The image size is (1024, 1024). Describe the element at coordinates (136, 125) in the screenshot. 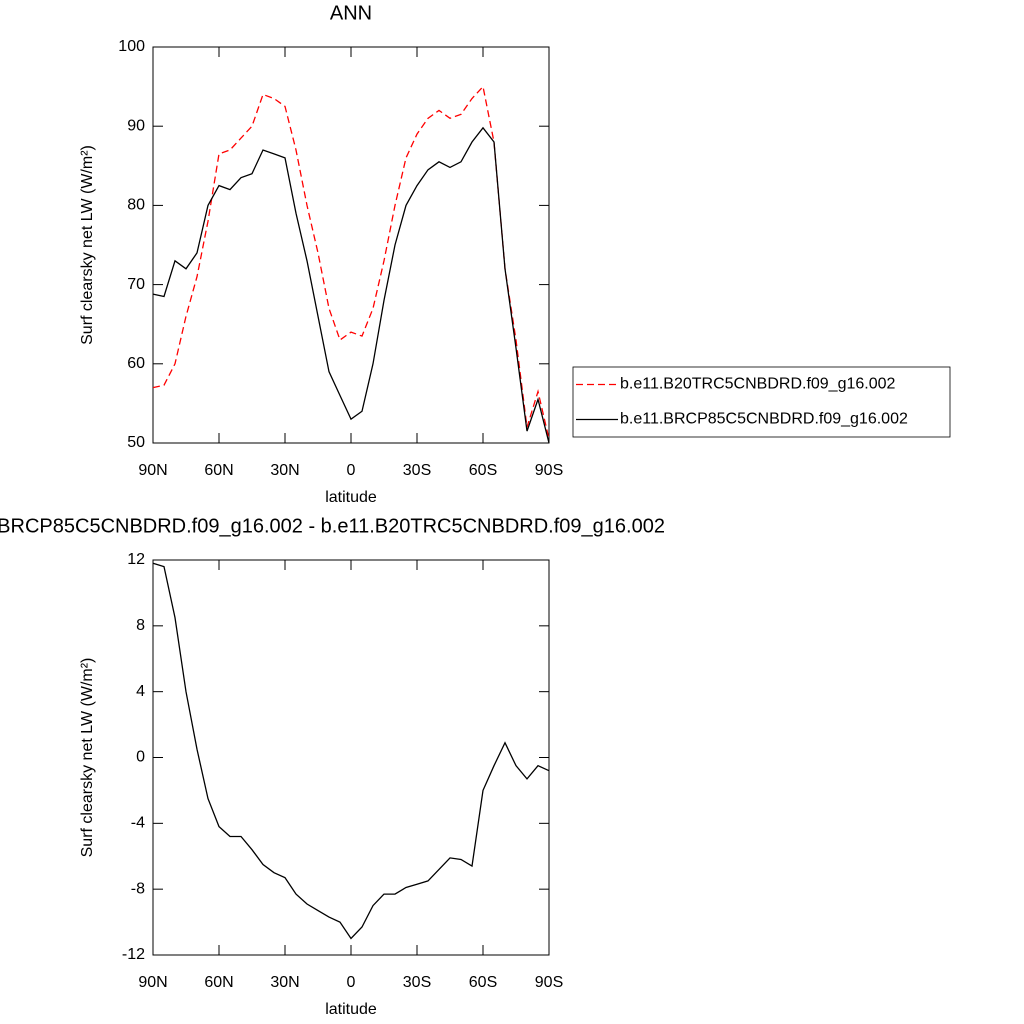

I see `y-tick-label: 90` at that location.